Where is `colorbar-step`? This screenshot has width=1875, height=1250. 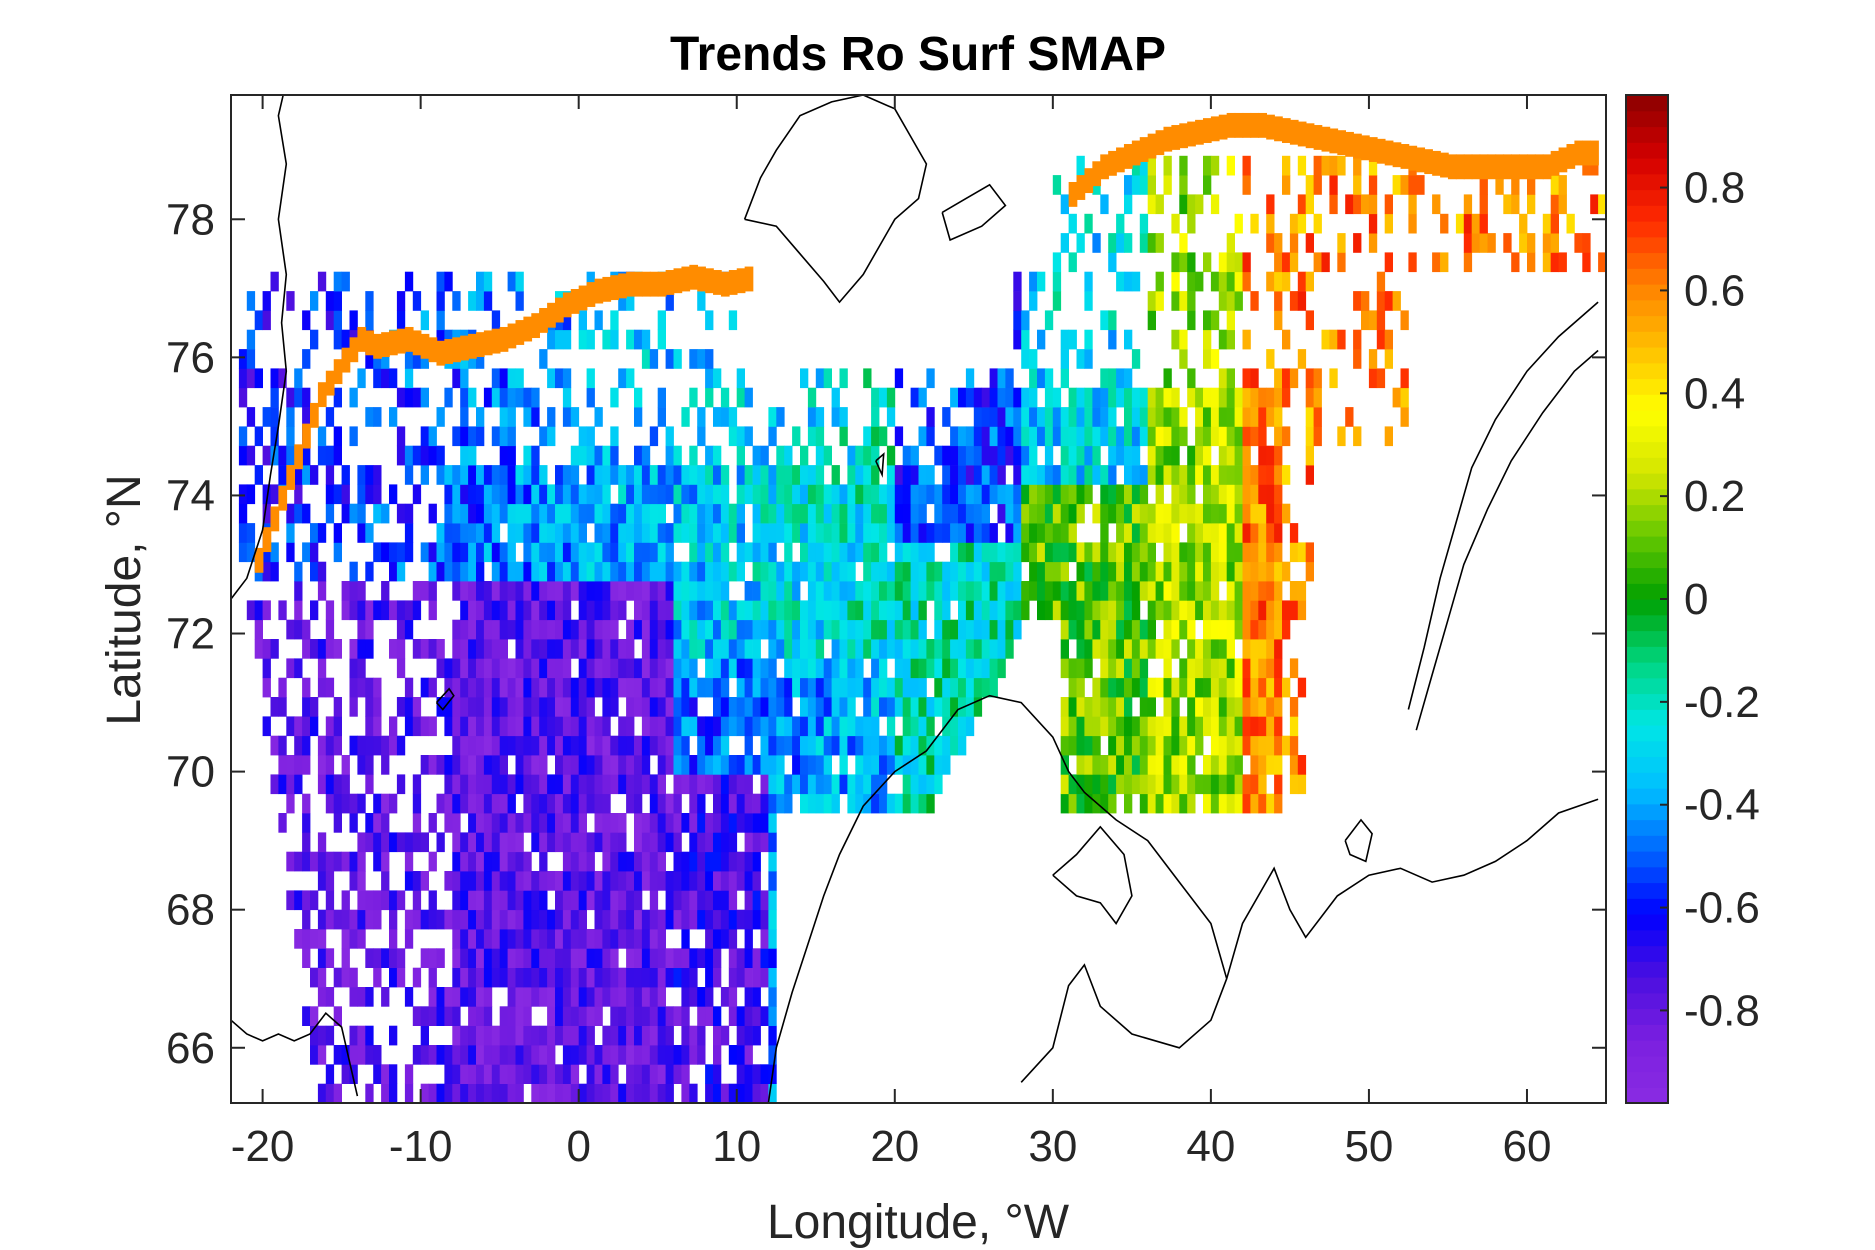 colorbar-step is located at coordinates (1647, 182).